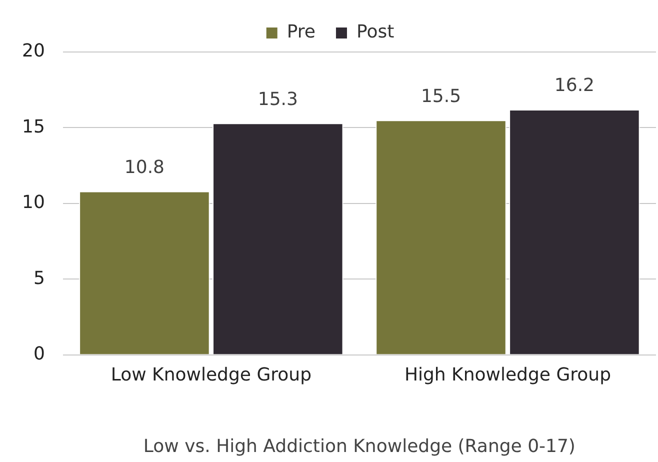  Describe the element at coordinates (144, 167) in the screenshot. I see `data-label: 10.8` at that location.